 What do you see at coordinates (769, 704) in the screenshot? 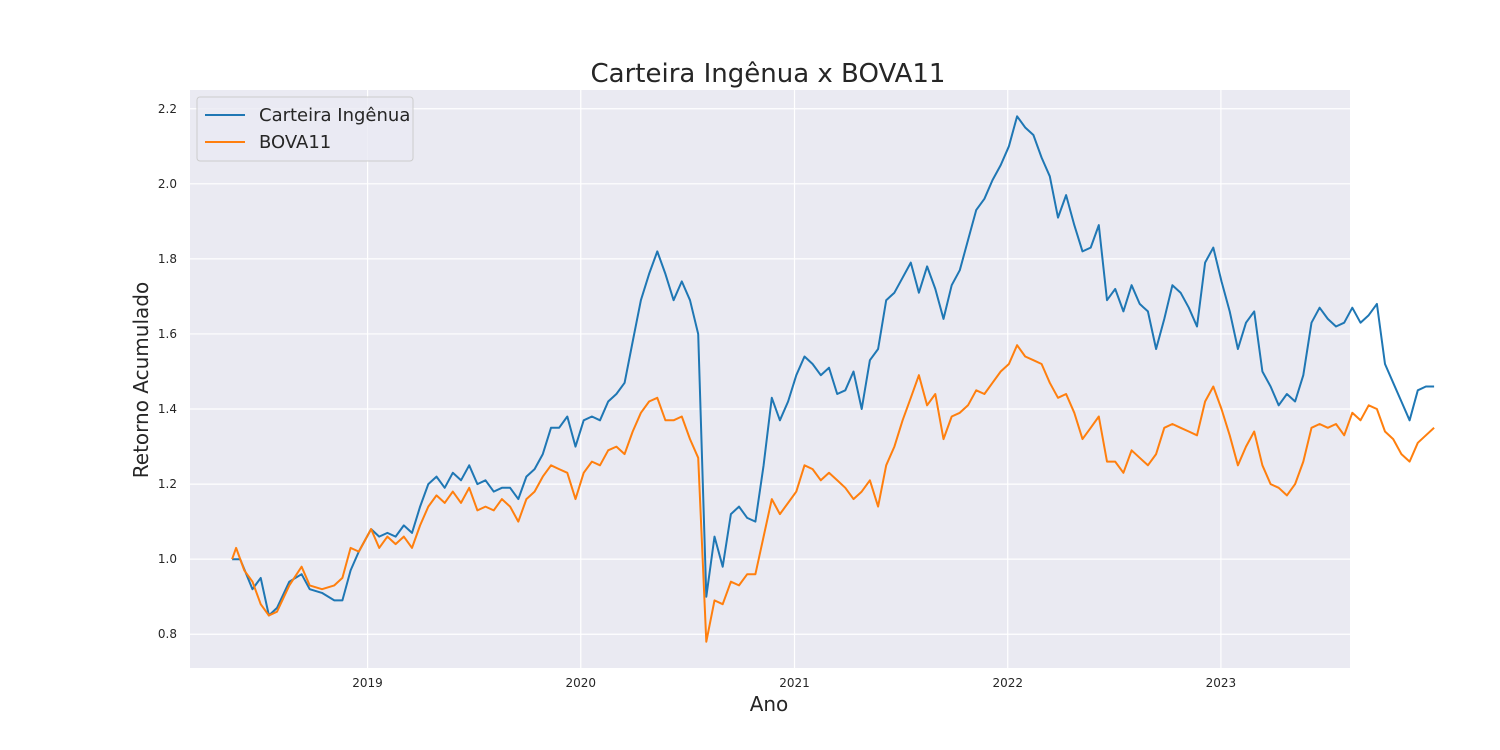
I see `x-axis-label: Ano` at bounding box center [769, 704].